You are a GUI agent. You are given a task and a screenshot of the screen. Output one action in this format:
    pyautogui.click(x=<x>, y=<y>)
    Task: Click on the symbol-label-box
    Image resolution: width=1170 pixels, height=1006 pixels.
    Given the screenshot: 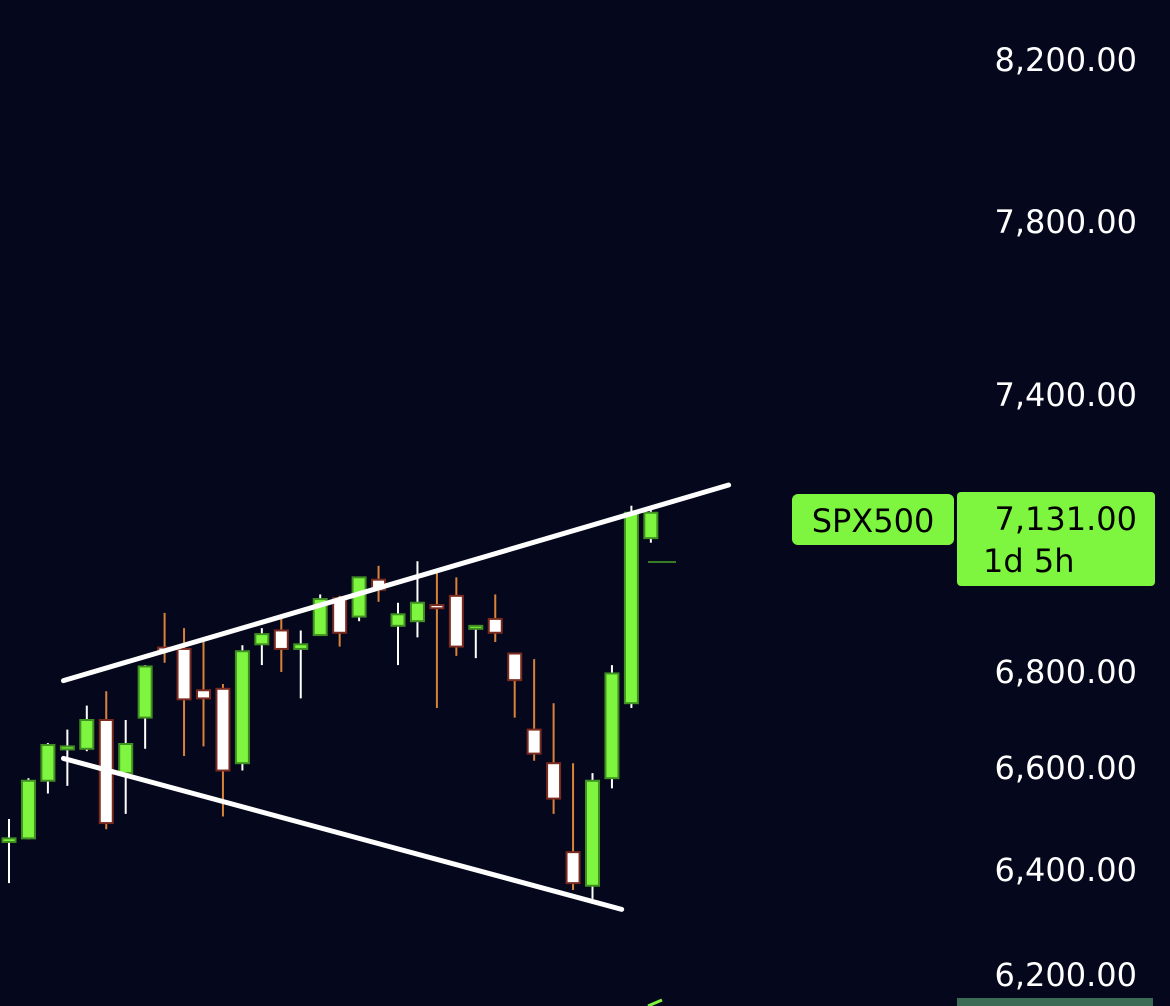 What is the action you would take?
    pyautogui.click(x=873, y=519)
    